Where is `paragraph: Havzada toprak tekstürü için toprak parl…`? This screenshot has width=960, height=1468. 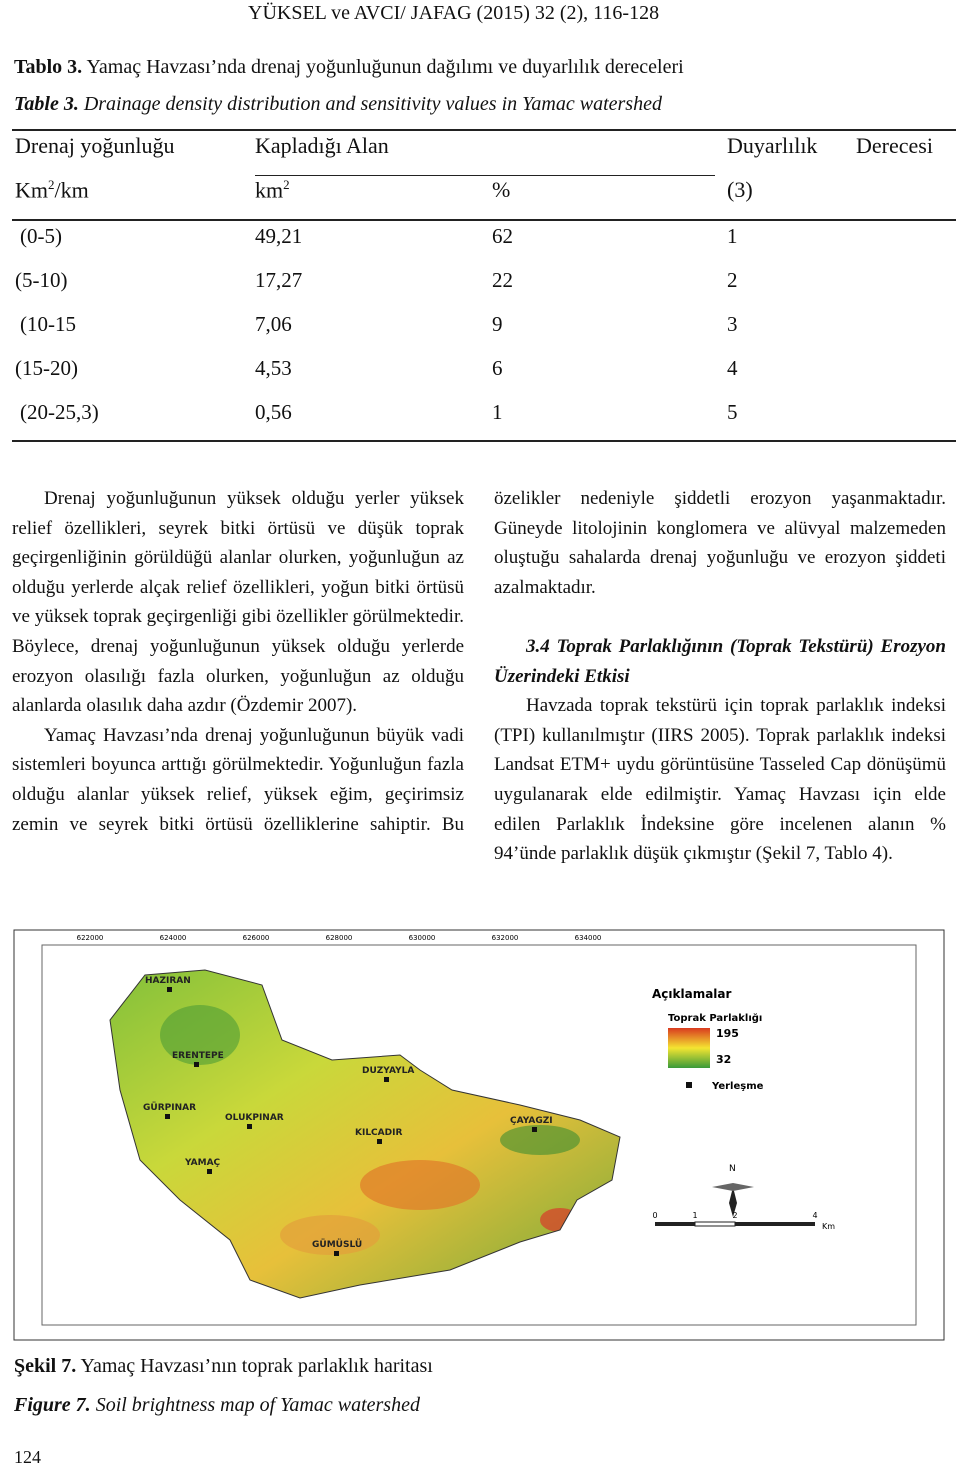 paragraph: Havzada toprak tekstürü için toprak parl… is located at coordinates (720, 780).